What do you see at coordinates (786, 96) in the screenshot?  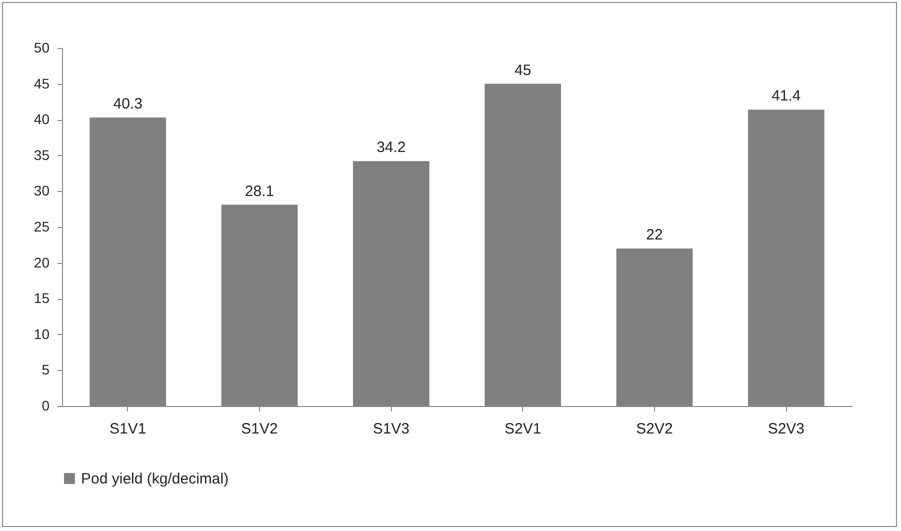 I see `data-label: 41.4` at bounding box center [786, 96].